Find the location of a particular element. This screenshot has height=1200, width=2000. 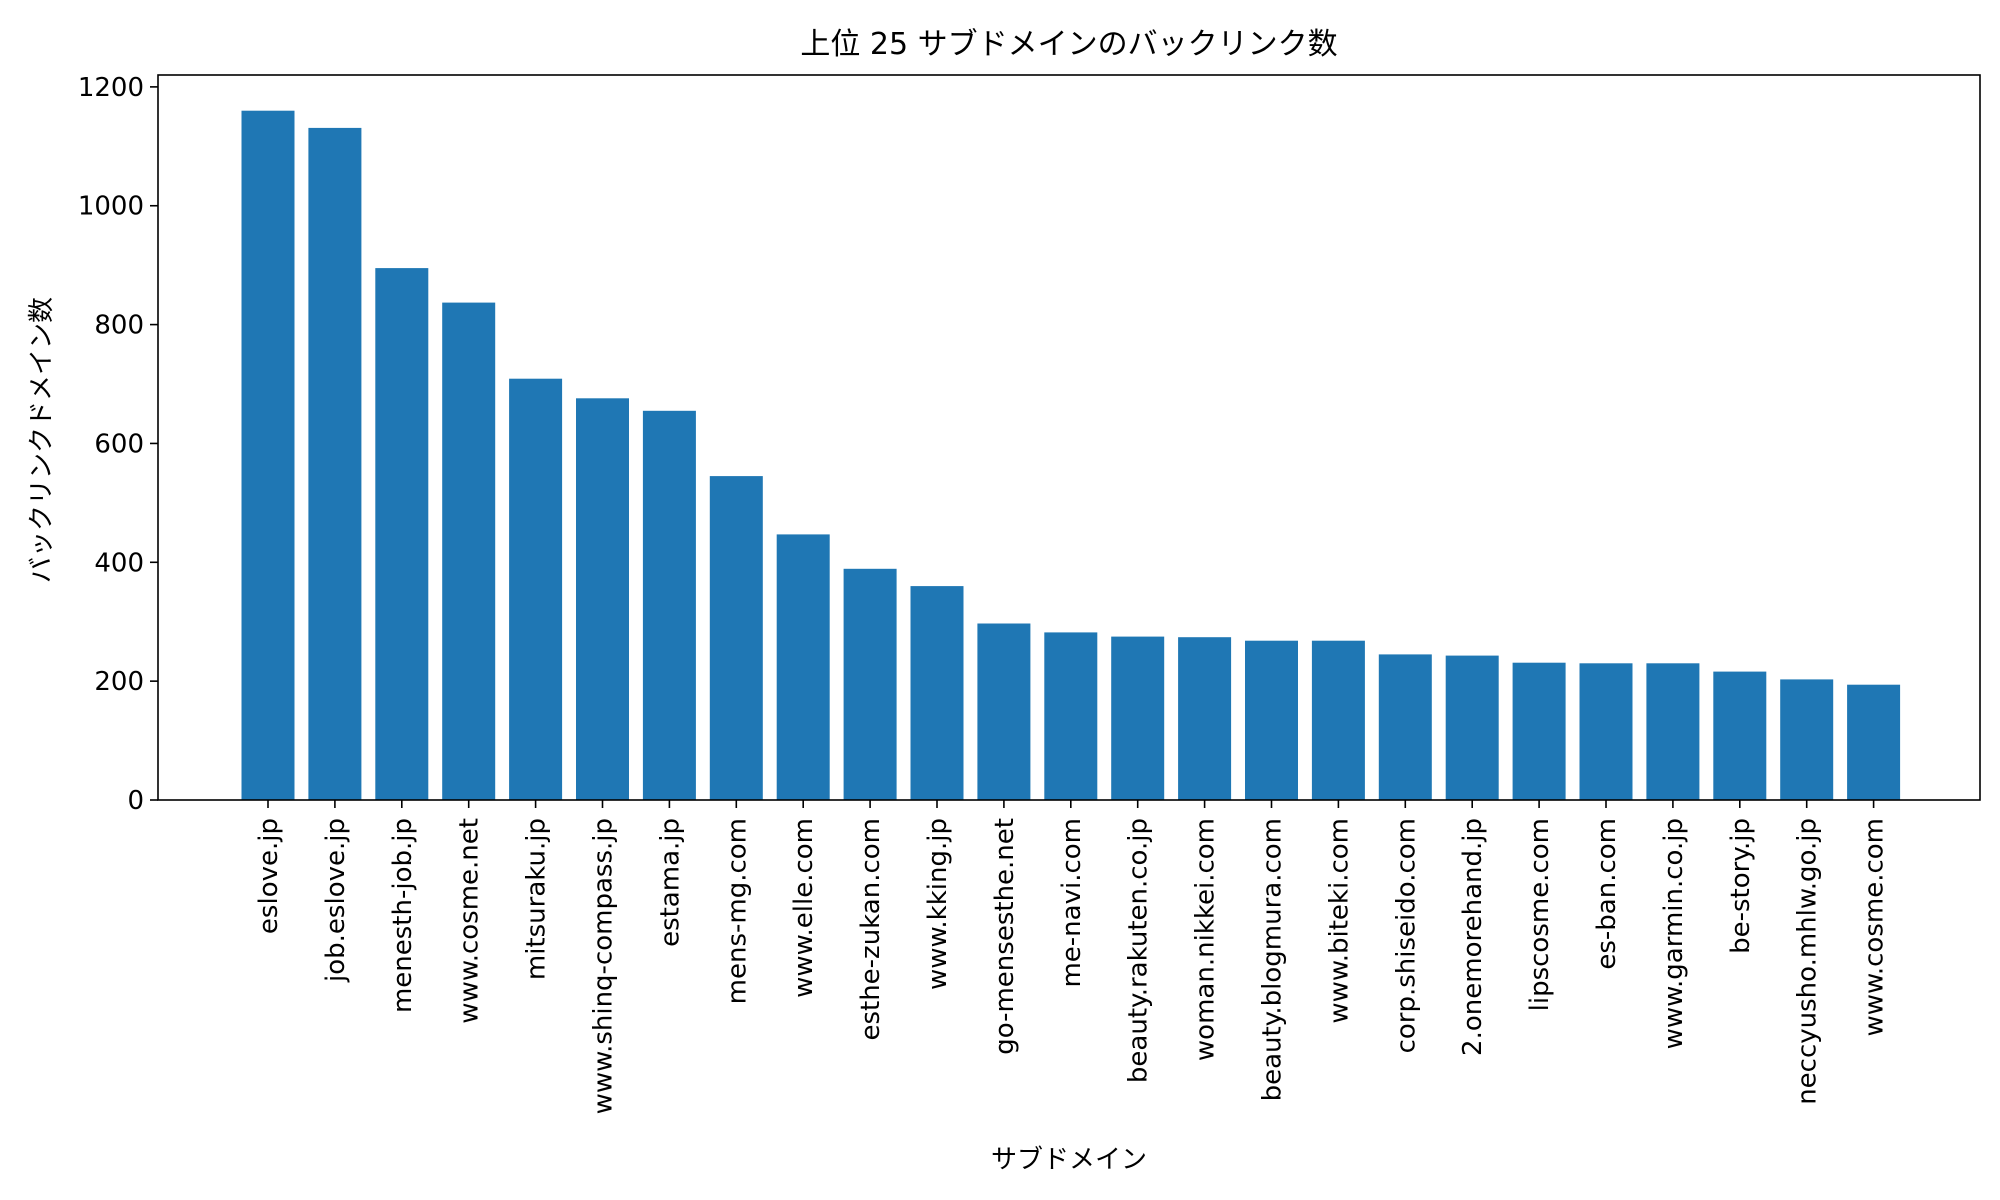

x-tick-label: be-story.jp is located at coordinates (1741, 886).